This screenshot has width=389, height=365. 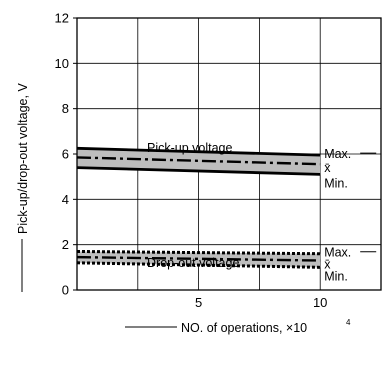 What do you see at coordinates (65, 244) in the screenshot?
I see `y-tick-label: 2` at bounding box center [65, 244].